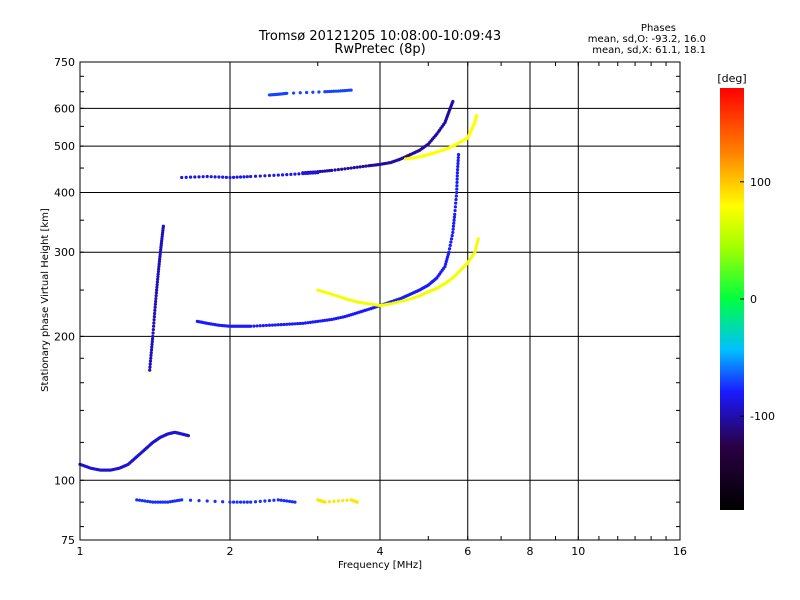 This screenshot has height=600, width=800. What do you see at coordinates (216, 501) in the screenshot?
I see `series-low-echoes` at bounding box center [216, 501].